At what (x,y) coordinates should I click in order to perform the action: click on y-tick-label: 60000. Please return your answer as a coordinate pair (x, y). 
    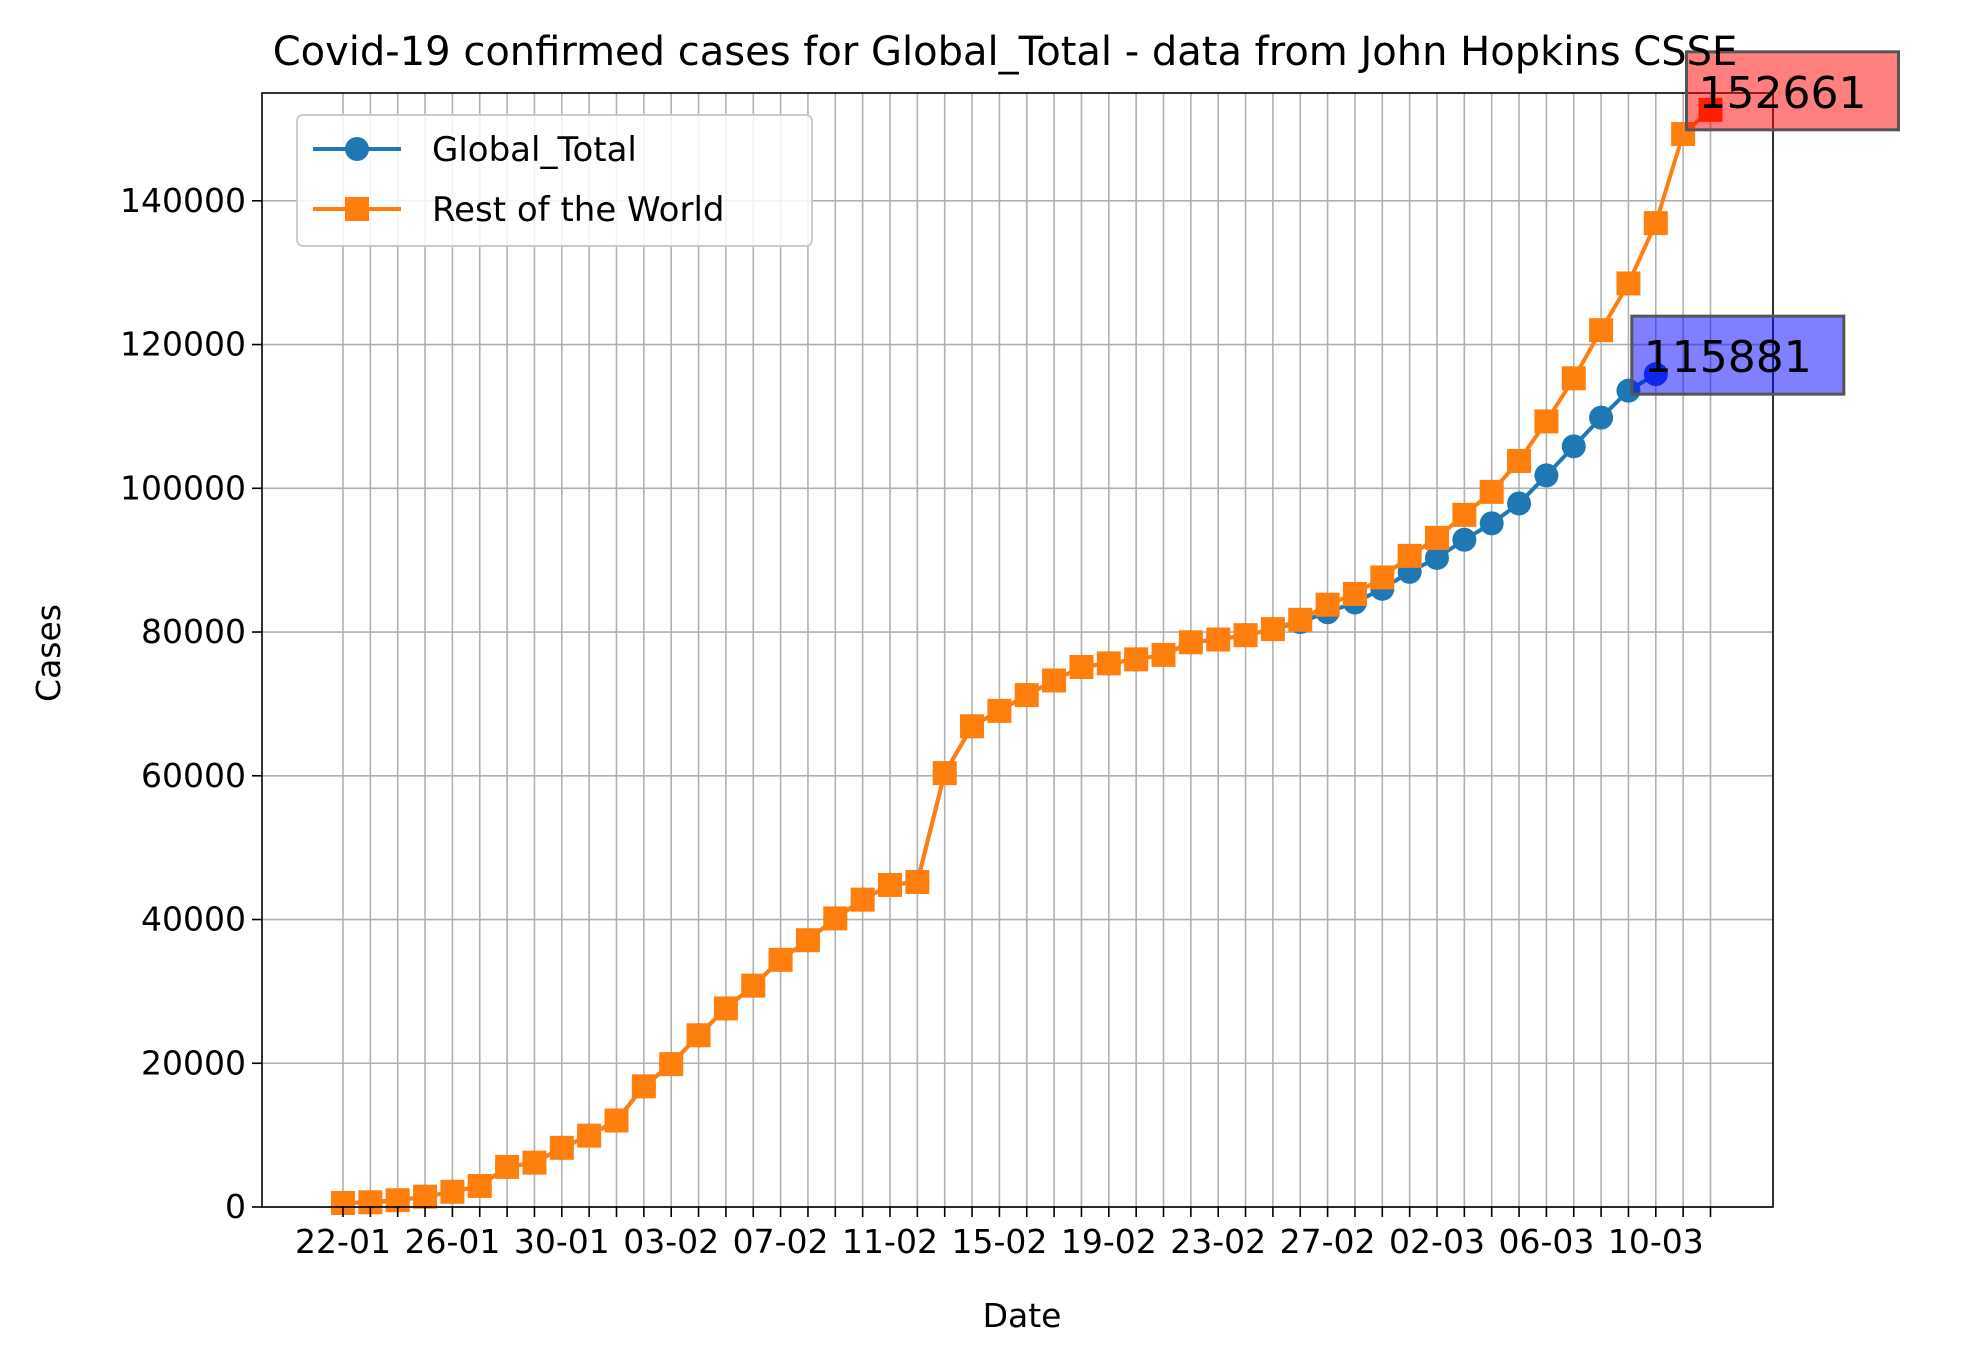
    Looking at the image, I should click on (193, 775).